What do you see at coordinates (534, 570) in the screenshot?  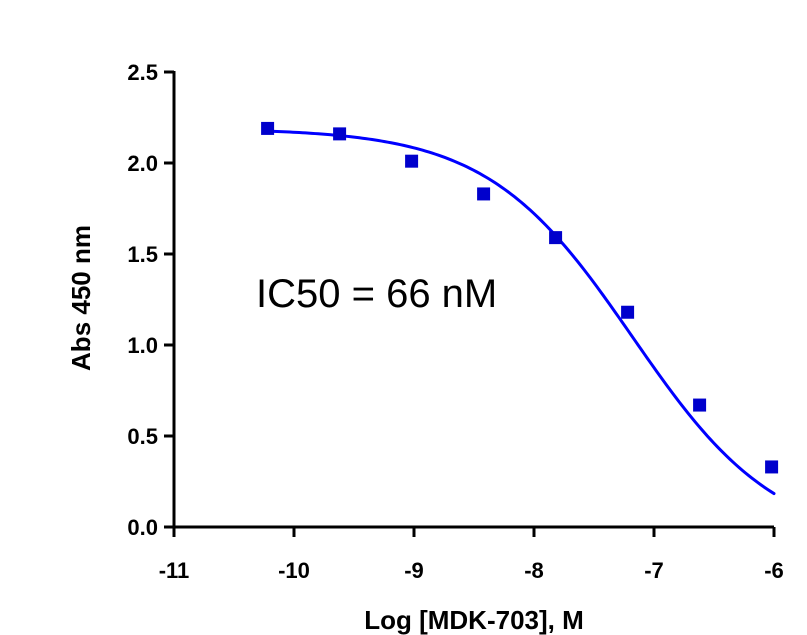 I see `x-tick-label: -8` at bounding box center [534, 570].